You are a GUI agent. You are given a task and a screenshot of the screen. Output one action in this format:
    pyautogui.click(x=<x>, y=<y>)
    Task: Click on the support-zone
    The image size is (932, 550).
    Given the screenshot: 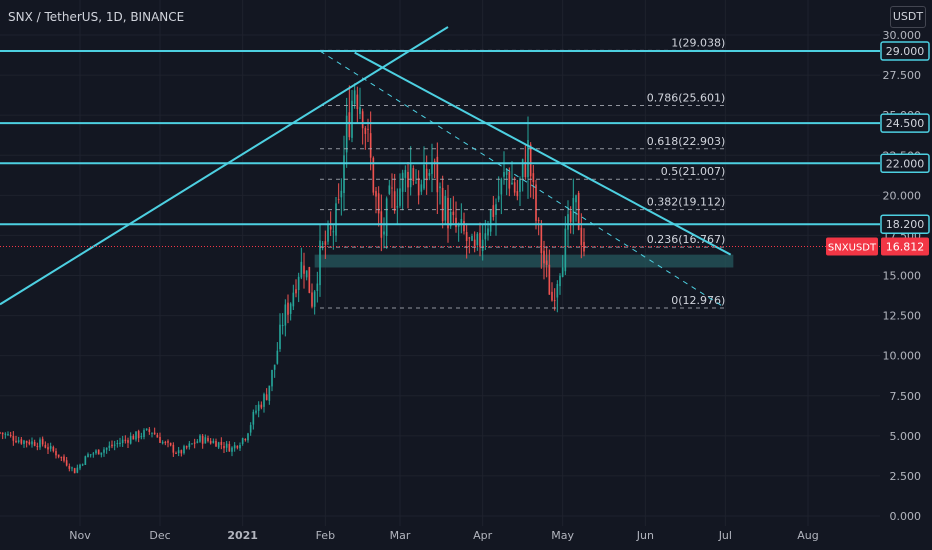 What is the action you would take?
    pyautogui.click(x=524, y=261)
    